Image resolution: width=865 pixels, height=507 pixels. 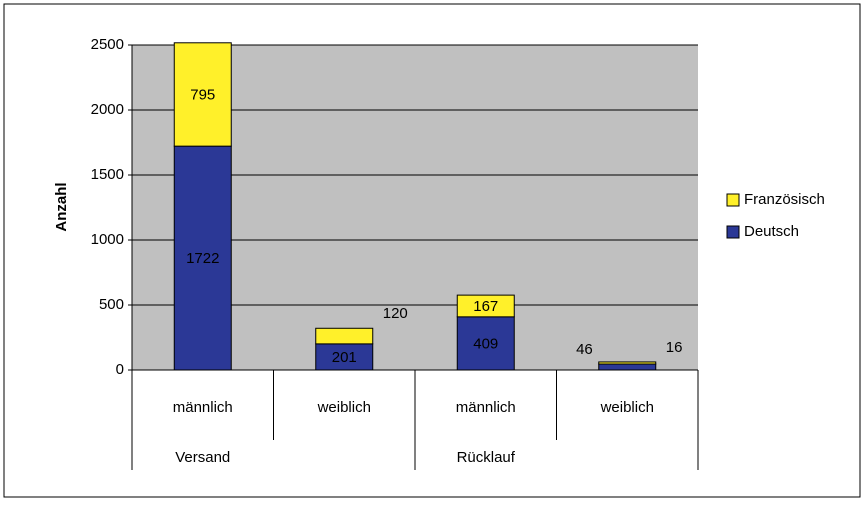 I want to click on y-tick-label: 0, so click(x=120, y=369).